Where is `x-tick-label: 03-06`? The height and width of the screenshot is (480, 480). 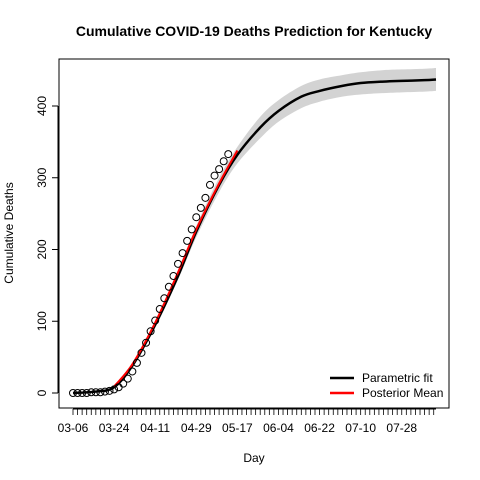
x-tick-label: 03-06 is located at coordinates (73, 428).